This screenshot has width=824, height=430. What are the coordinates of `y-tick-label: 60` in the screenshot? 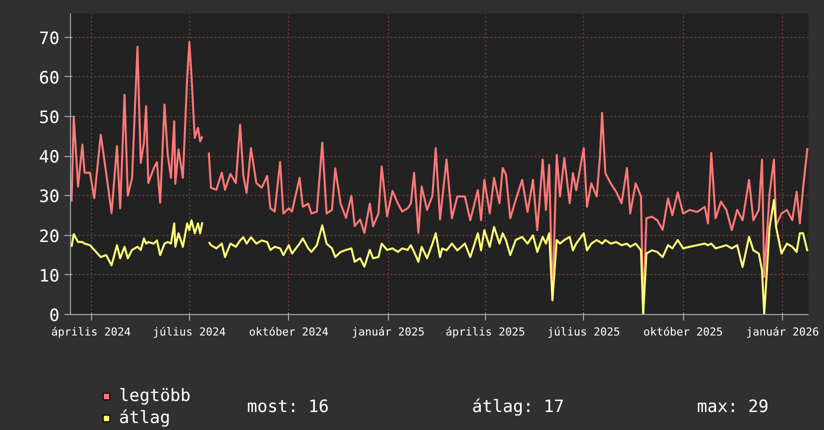 It's located at (49, 78).